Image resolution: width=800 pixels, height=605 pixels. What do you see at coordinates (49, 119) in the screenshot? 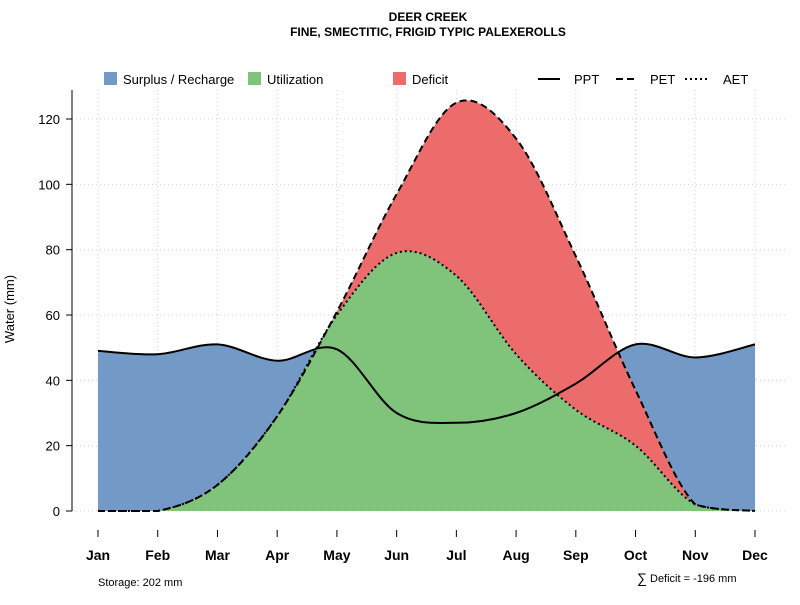
I see `y-tick-label: 120` at bounding box center [49, 119].